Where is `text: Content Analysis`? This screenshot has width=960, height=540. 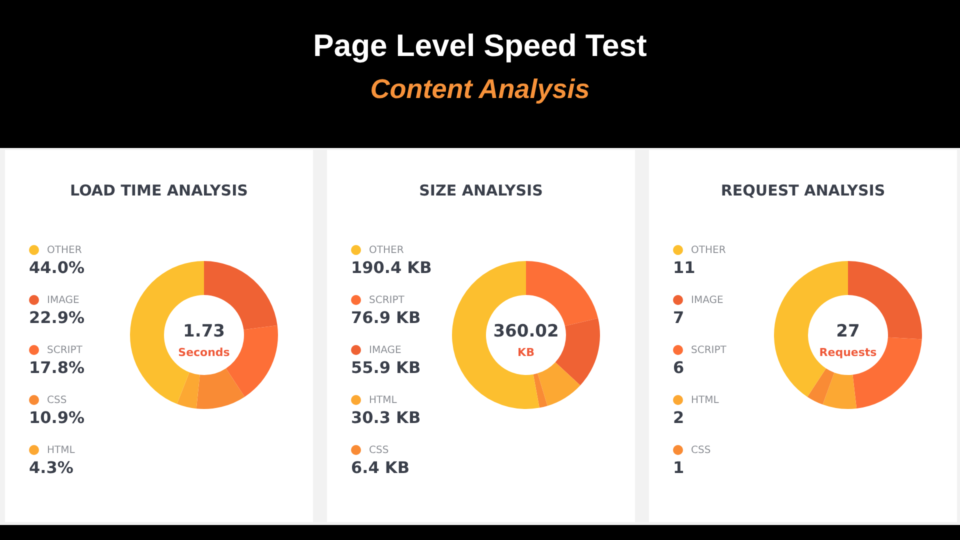 text: Content Analysis is located at coordinates (480, 89).